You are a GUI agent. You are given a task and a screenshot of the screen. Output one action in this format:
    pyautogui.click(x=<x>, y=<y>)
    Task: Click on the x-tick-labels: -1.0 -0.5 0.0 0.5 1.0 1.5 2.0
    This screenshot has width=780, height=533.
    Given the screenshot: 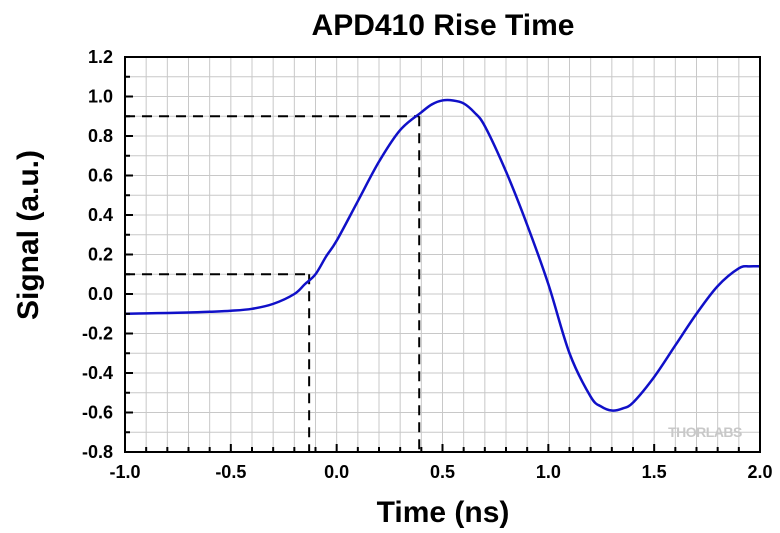 What is the action you would take?
    pyautogui.click(x=440, y=472)
    